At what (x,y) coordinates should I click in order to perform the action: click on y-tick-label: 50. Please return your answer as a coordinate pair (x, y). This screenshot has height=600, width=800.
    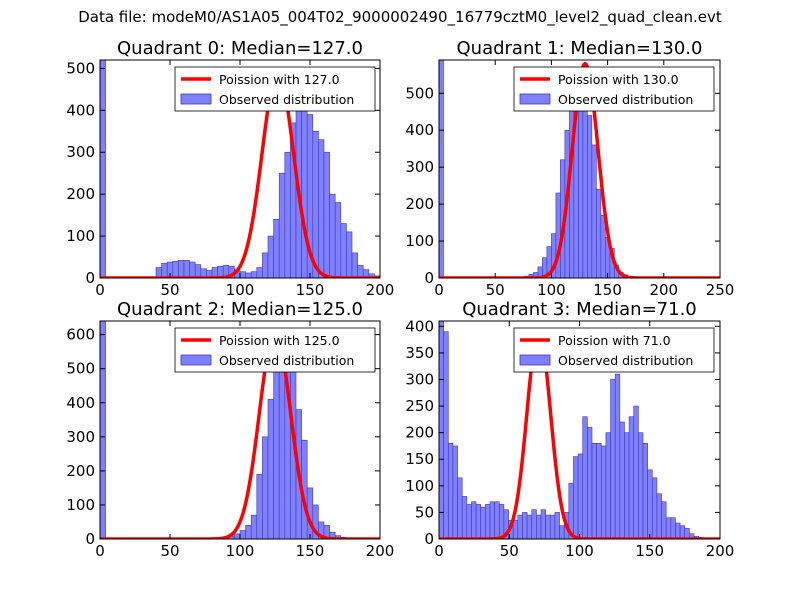
    Looking at the image, I should click on (424, 512).